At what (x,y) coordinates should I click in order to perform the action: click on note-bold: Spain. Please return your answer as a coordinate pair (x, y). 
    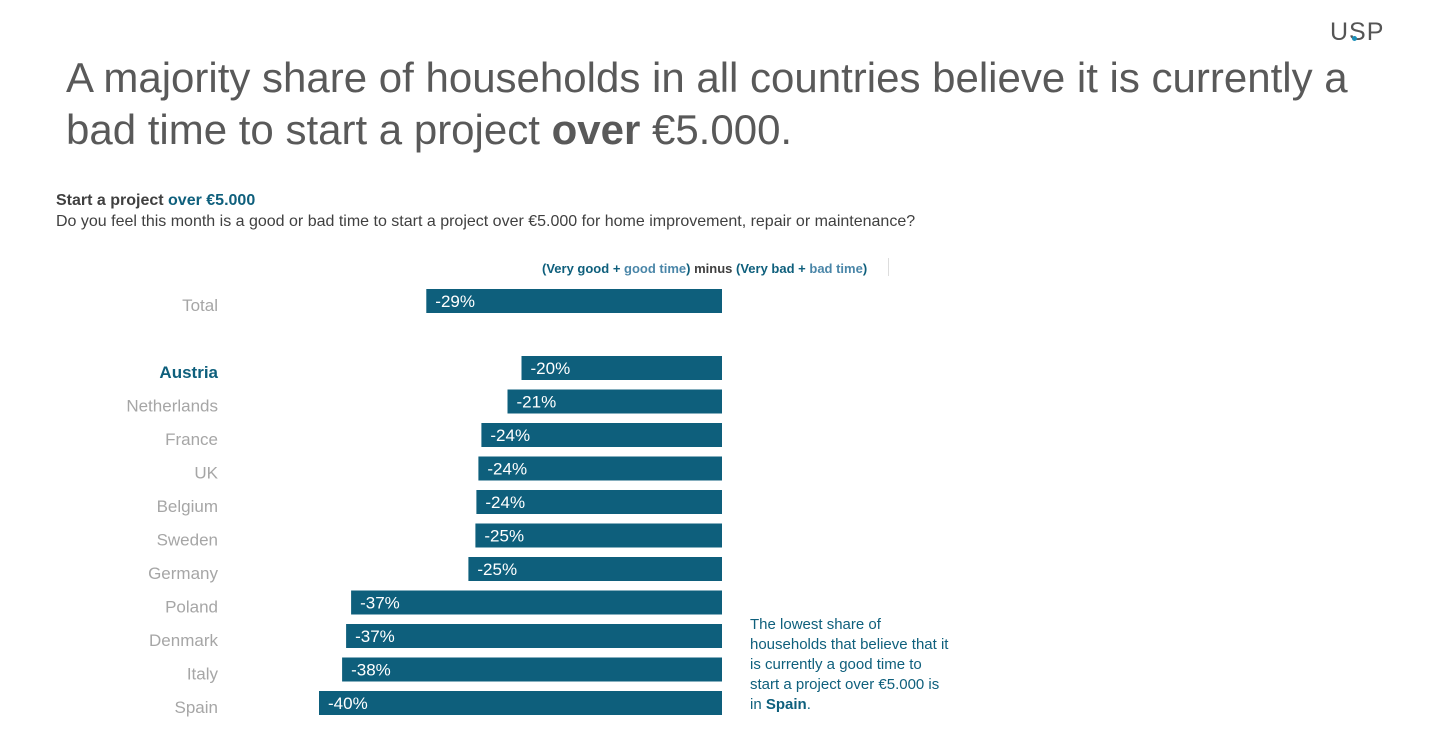
    Looking at the image, I should click on (786, 704).